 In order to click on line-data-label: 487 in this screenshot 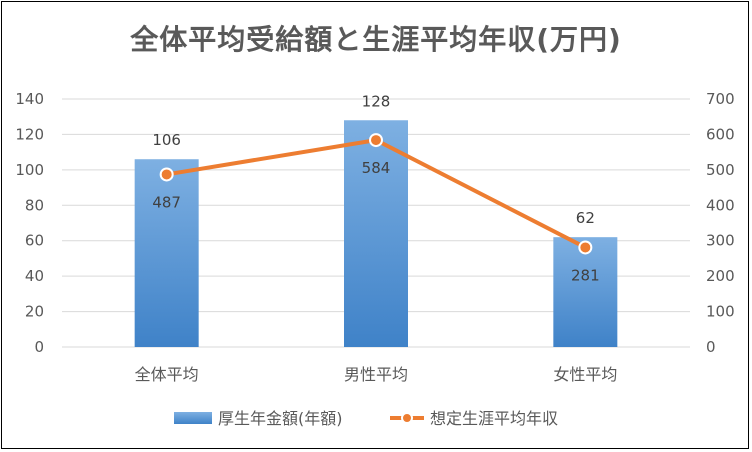, I will do `click(166, 202)`.